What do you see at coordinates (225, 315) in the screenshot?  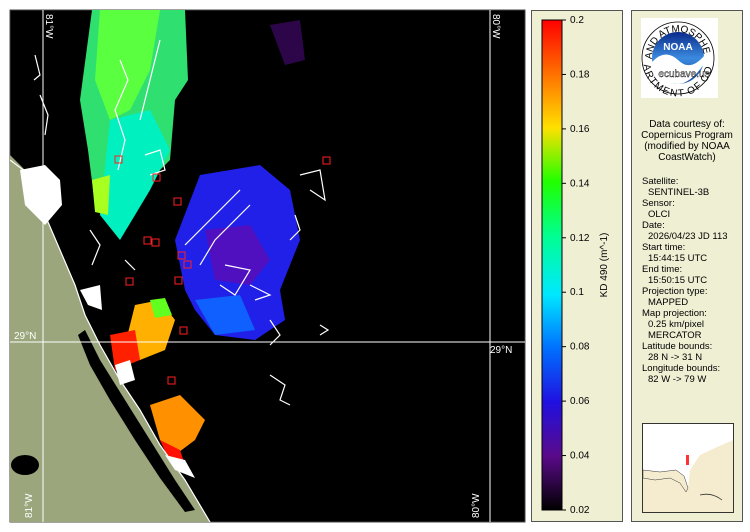 I see `blue-water` at bounding box center [225, 315].